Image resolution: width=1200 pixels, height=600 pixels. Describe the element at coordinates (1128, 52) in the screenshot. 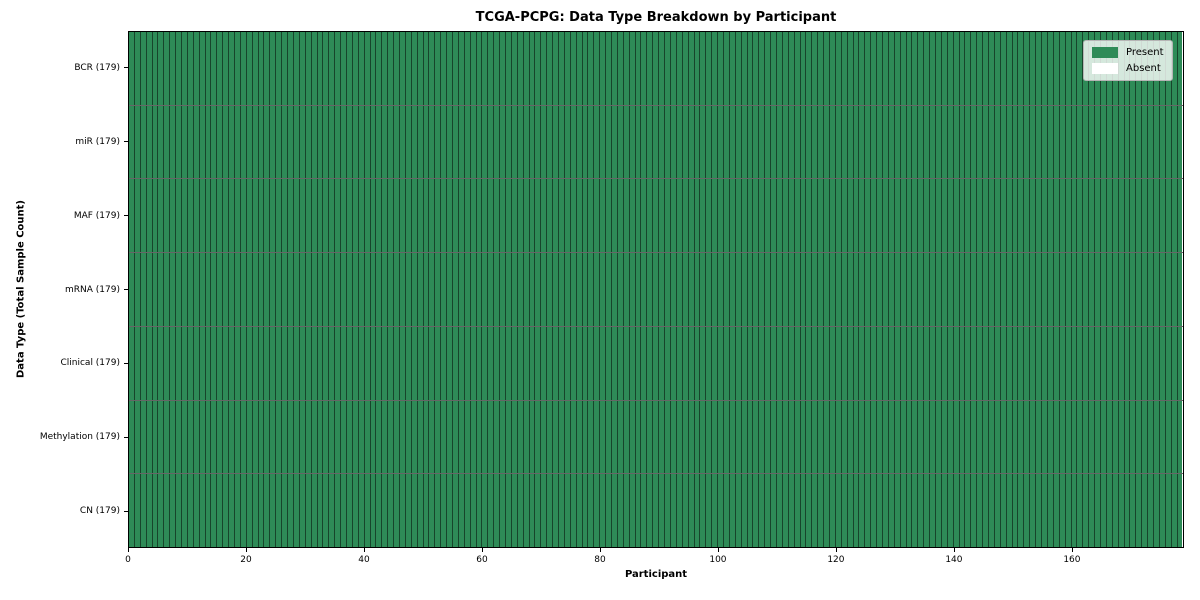

I see `legend-entry-present: Present` at that location.